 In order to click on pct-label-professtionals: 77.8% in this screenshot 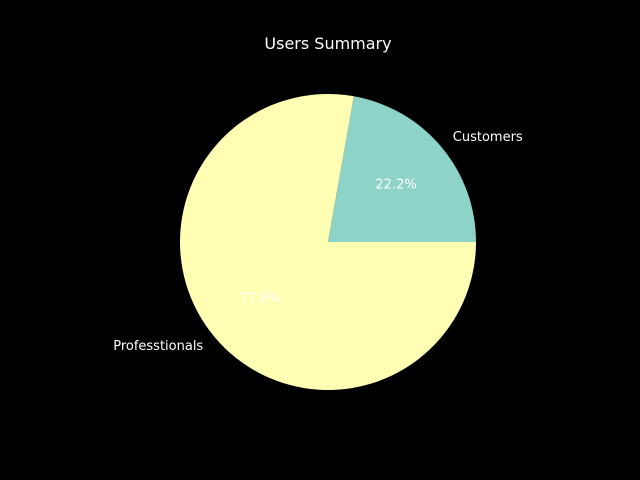, I will do `click(259, 299)`.